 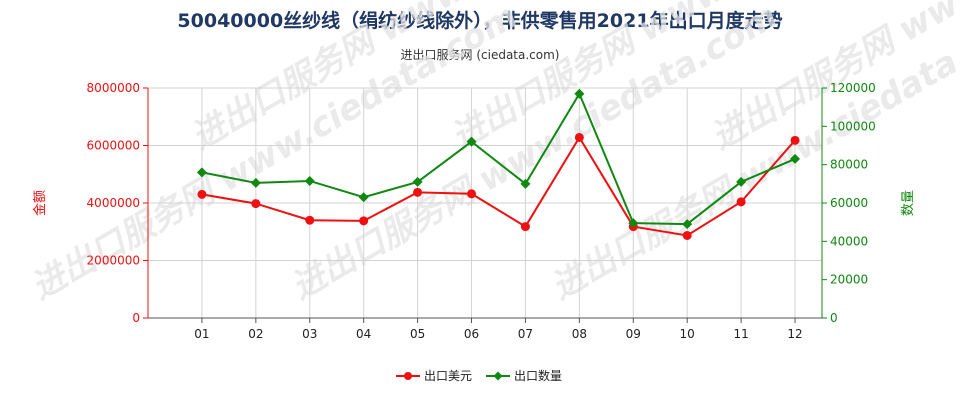 What do you see at coordinates (853, 126) in the screenshot?
I see `y-right-tick-label: 100000` at bounding box center [853, 126].